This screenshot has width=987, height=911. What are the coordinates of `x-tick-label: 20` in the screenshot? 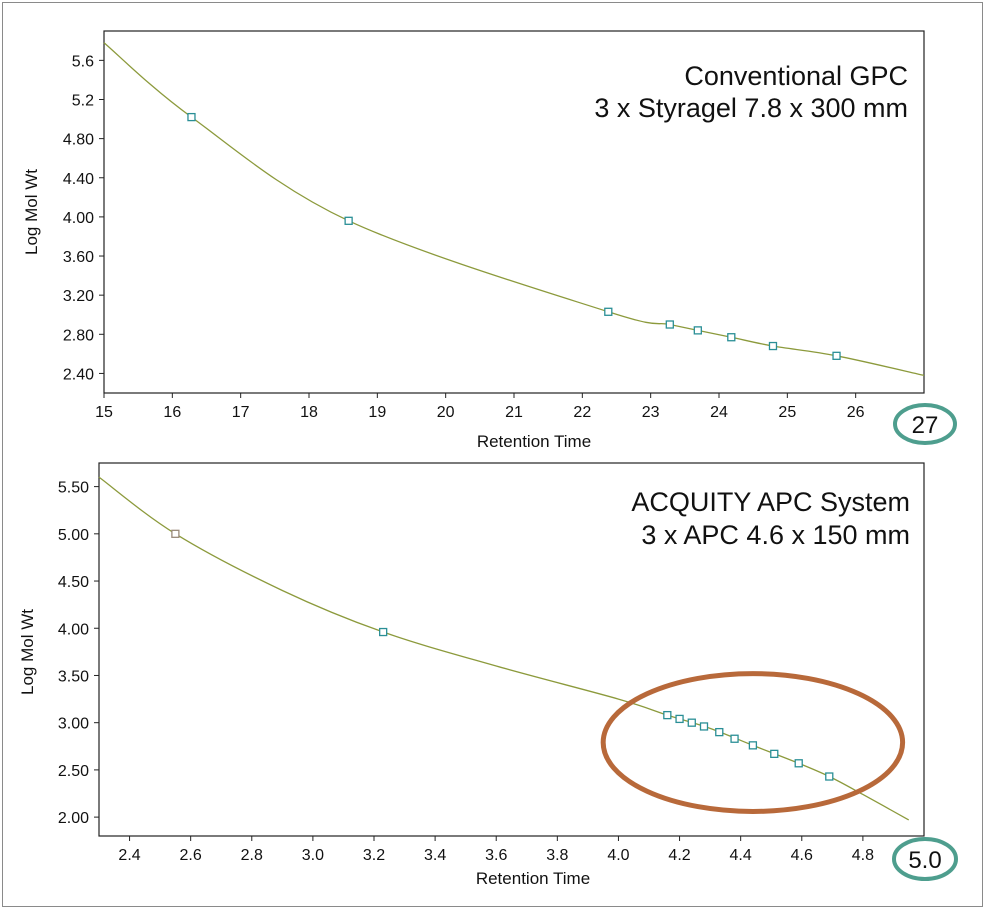 It's located at (446, 412).